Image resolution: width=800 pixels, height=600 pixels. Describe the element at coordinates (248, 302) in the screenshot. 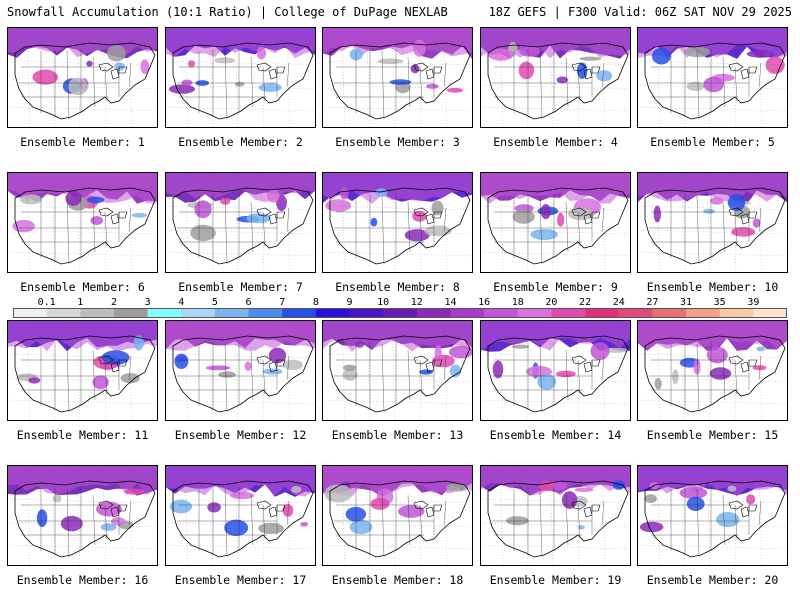

I see `colorbar-tick-label: 6` at that location.